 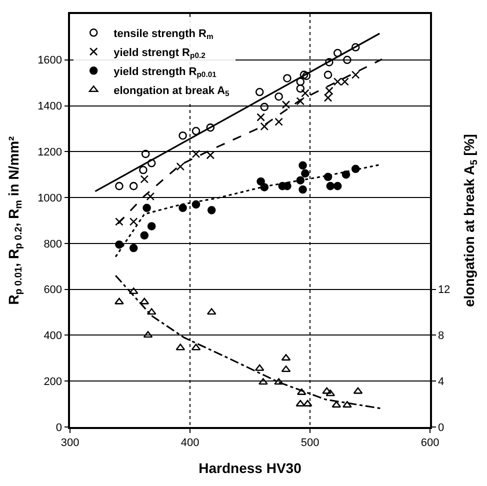 I want to click on y2-tick-label: 8, so click(x=441, y=336).